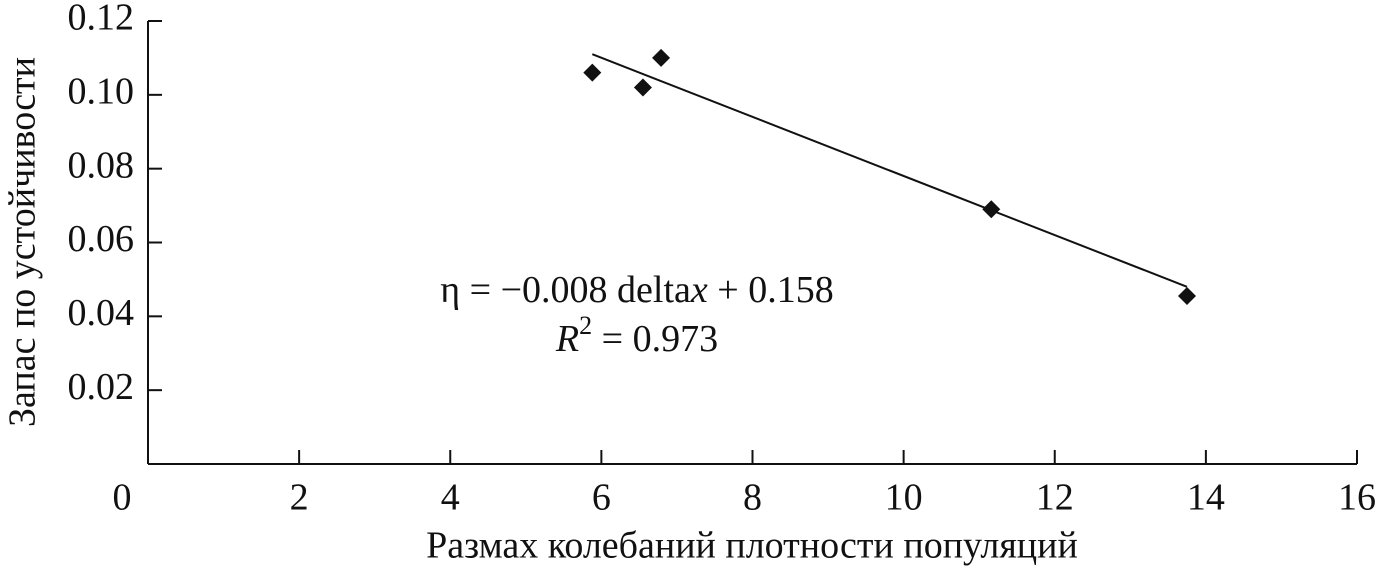  I want to click on x-tick-label: 0, so click(122, 498).